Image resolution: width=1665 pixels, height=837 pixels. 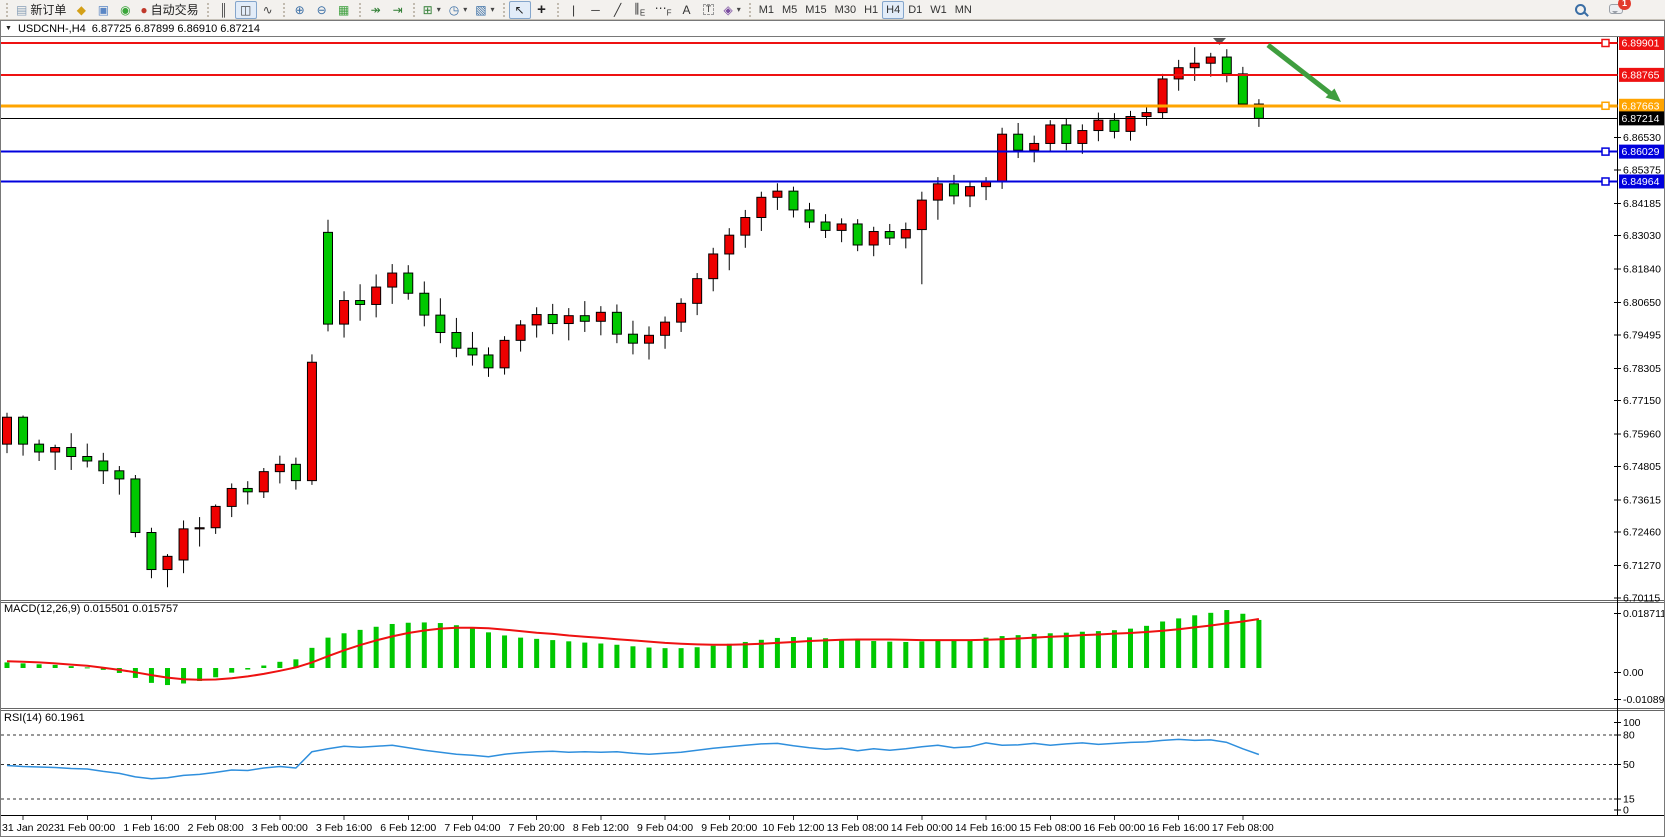 I want to click on svg-text: 0.00, so click(x=1633, y=673).